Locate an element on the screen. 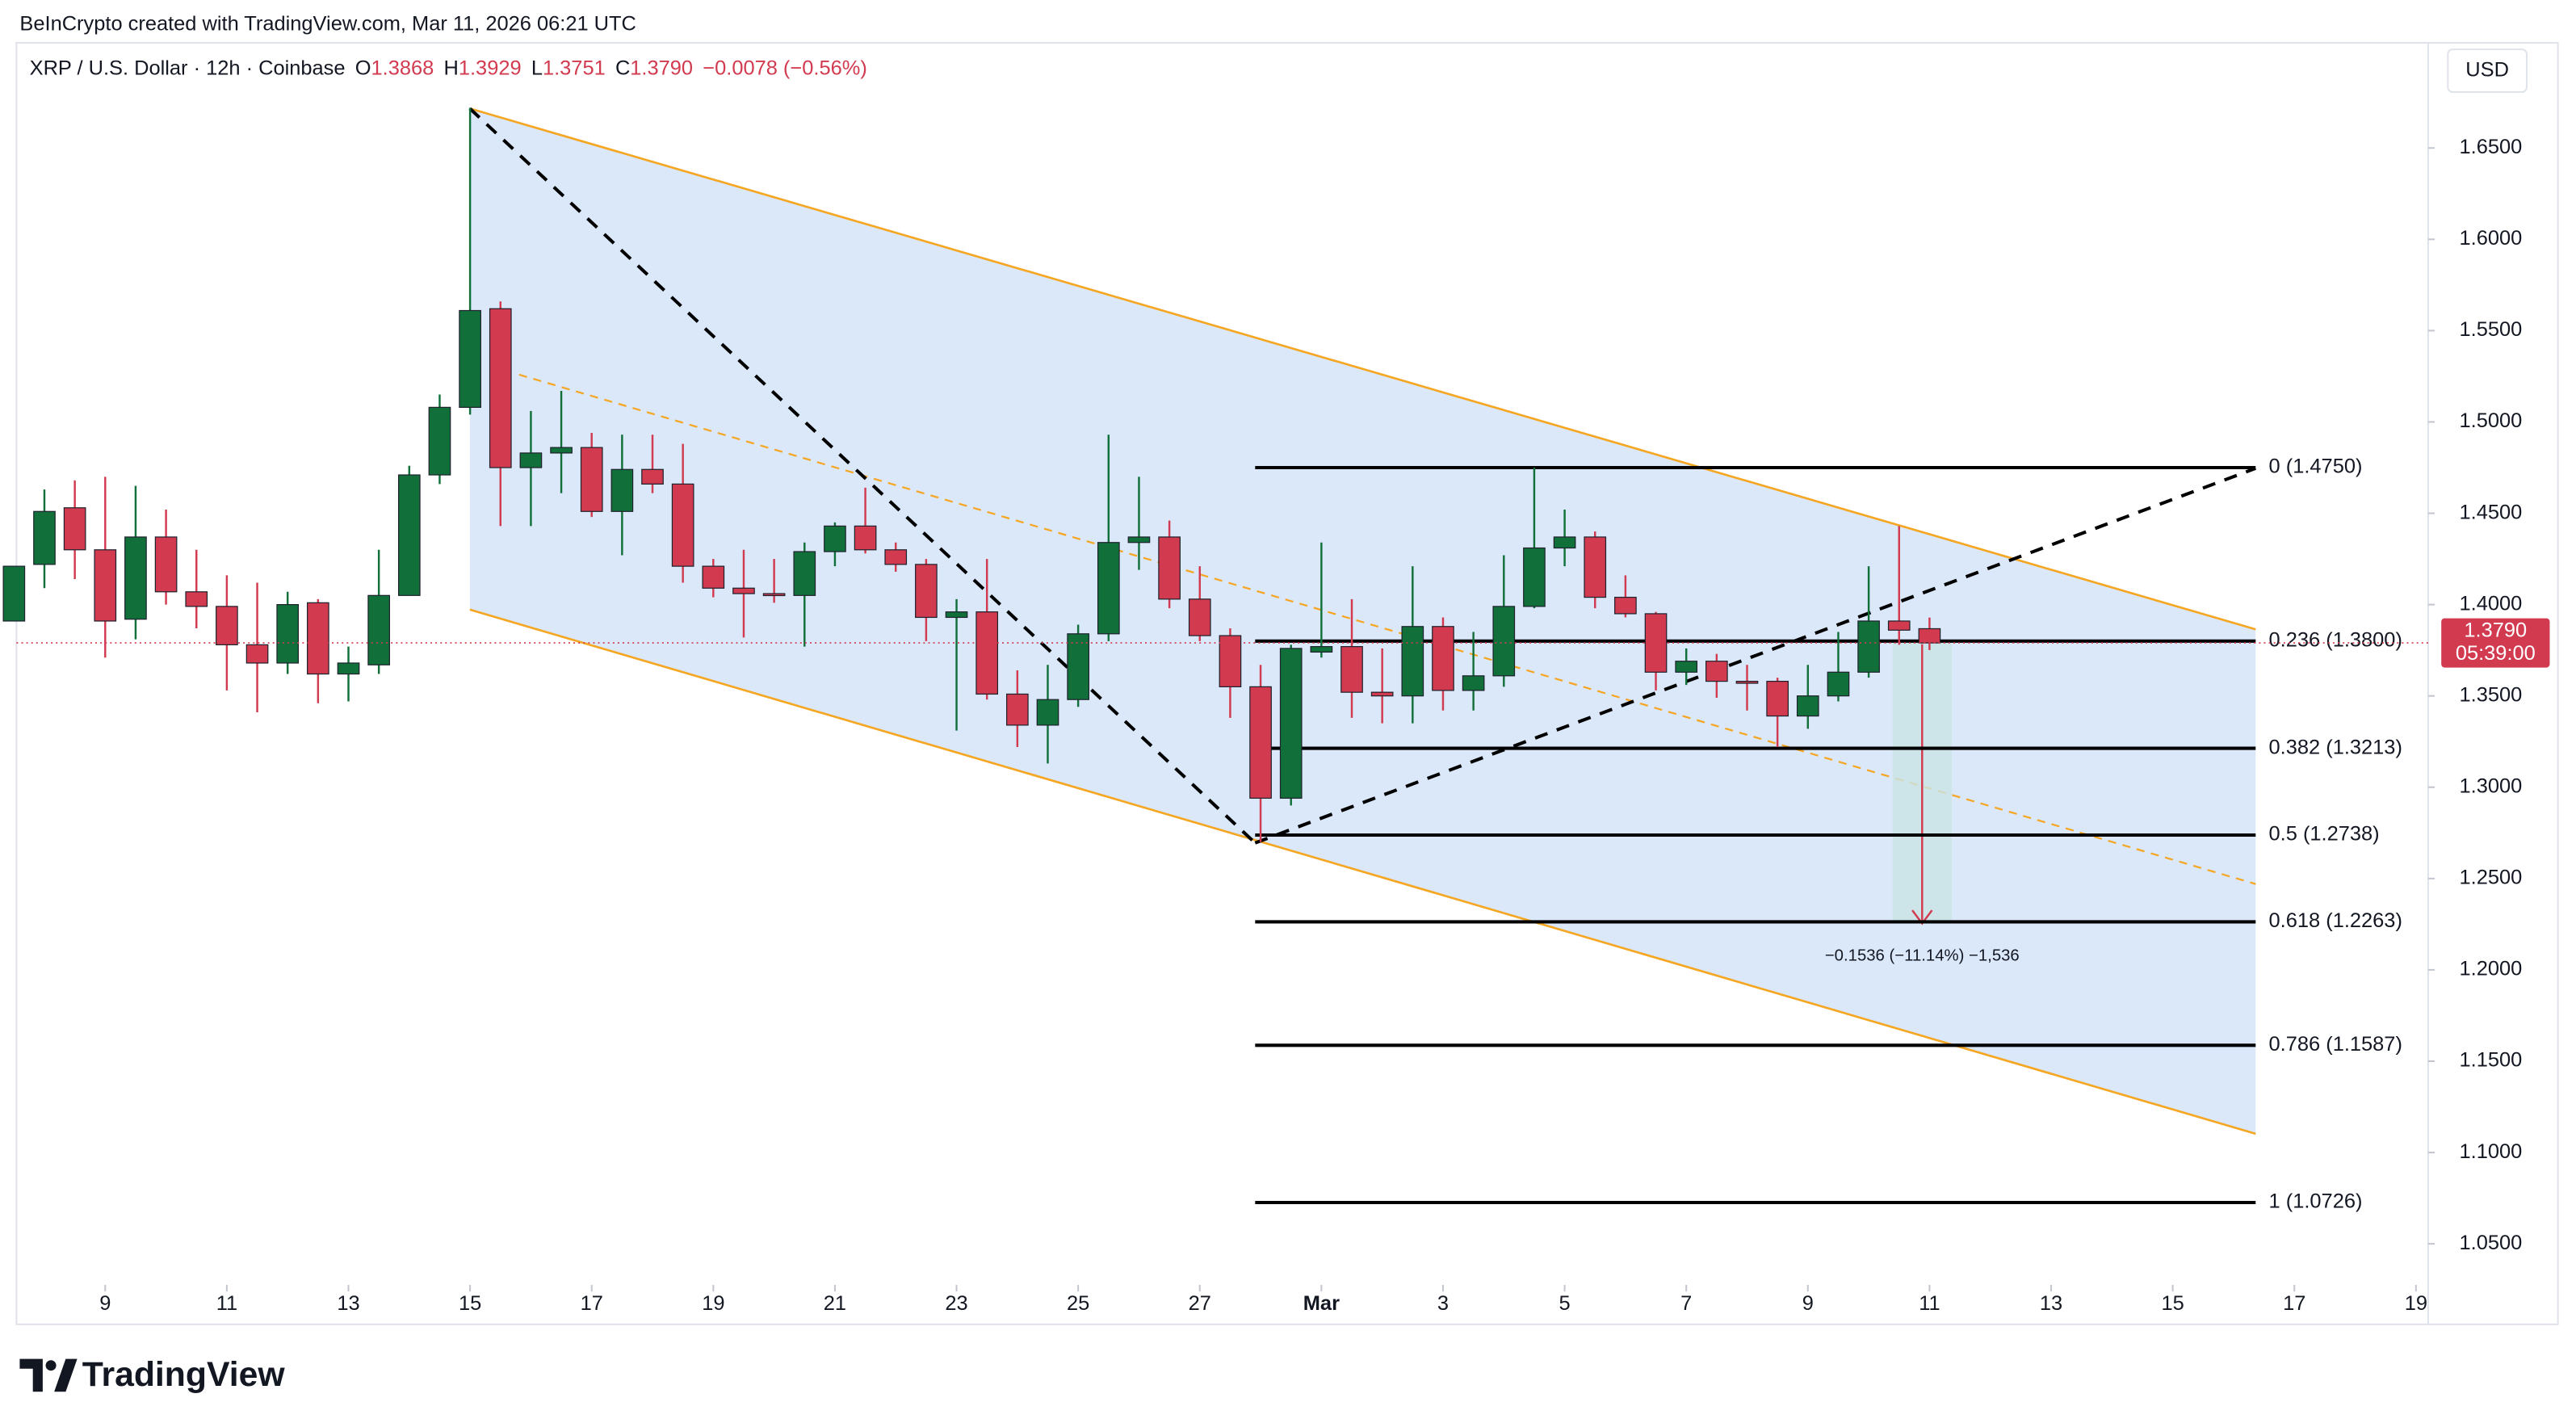 This screenshot has height=1423, width=2576. x-tick-label: 5 is located at coordinates (1565, 1303).